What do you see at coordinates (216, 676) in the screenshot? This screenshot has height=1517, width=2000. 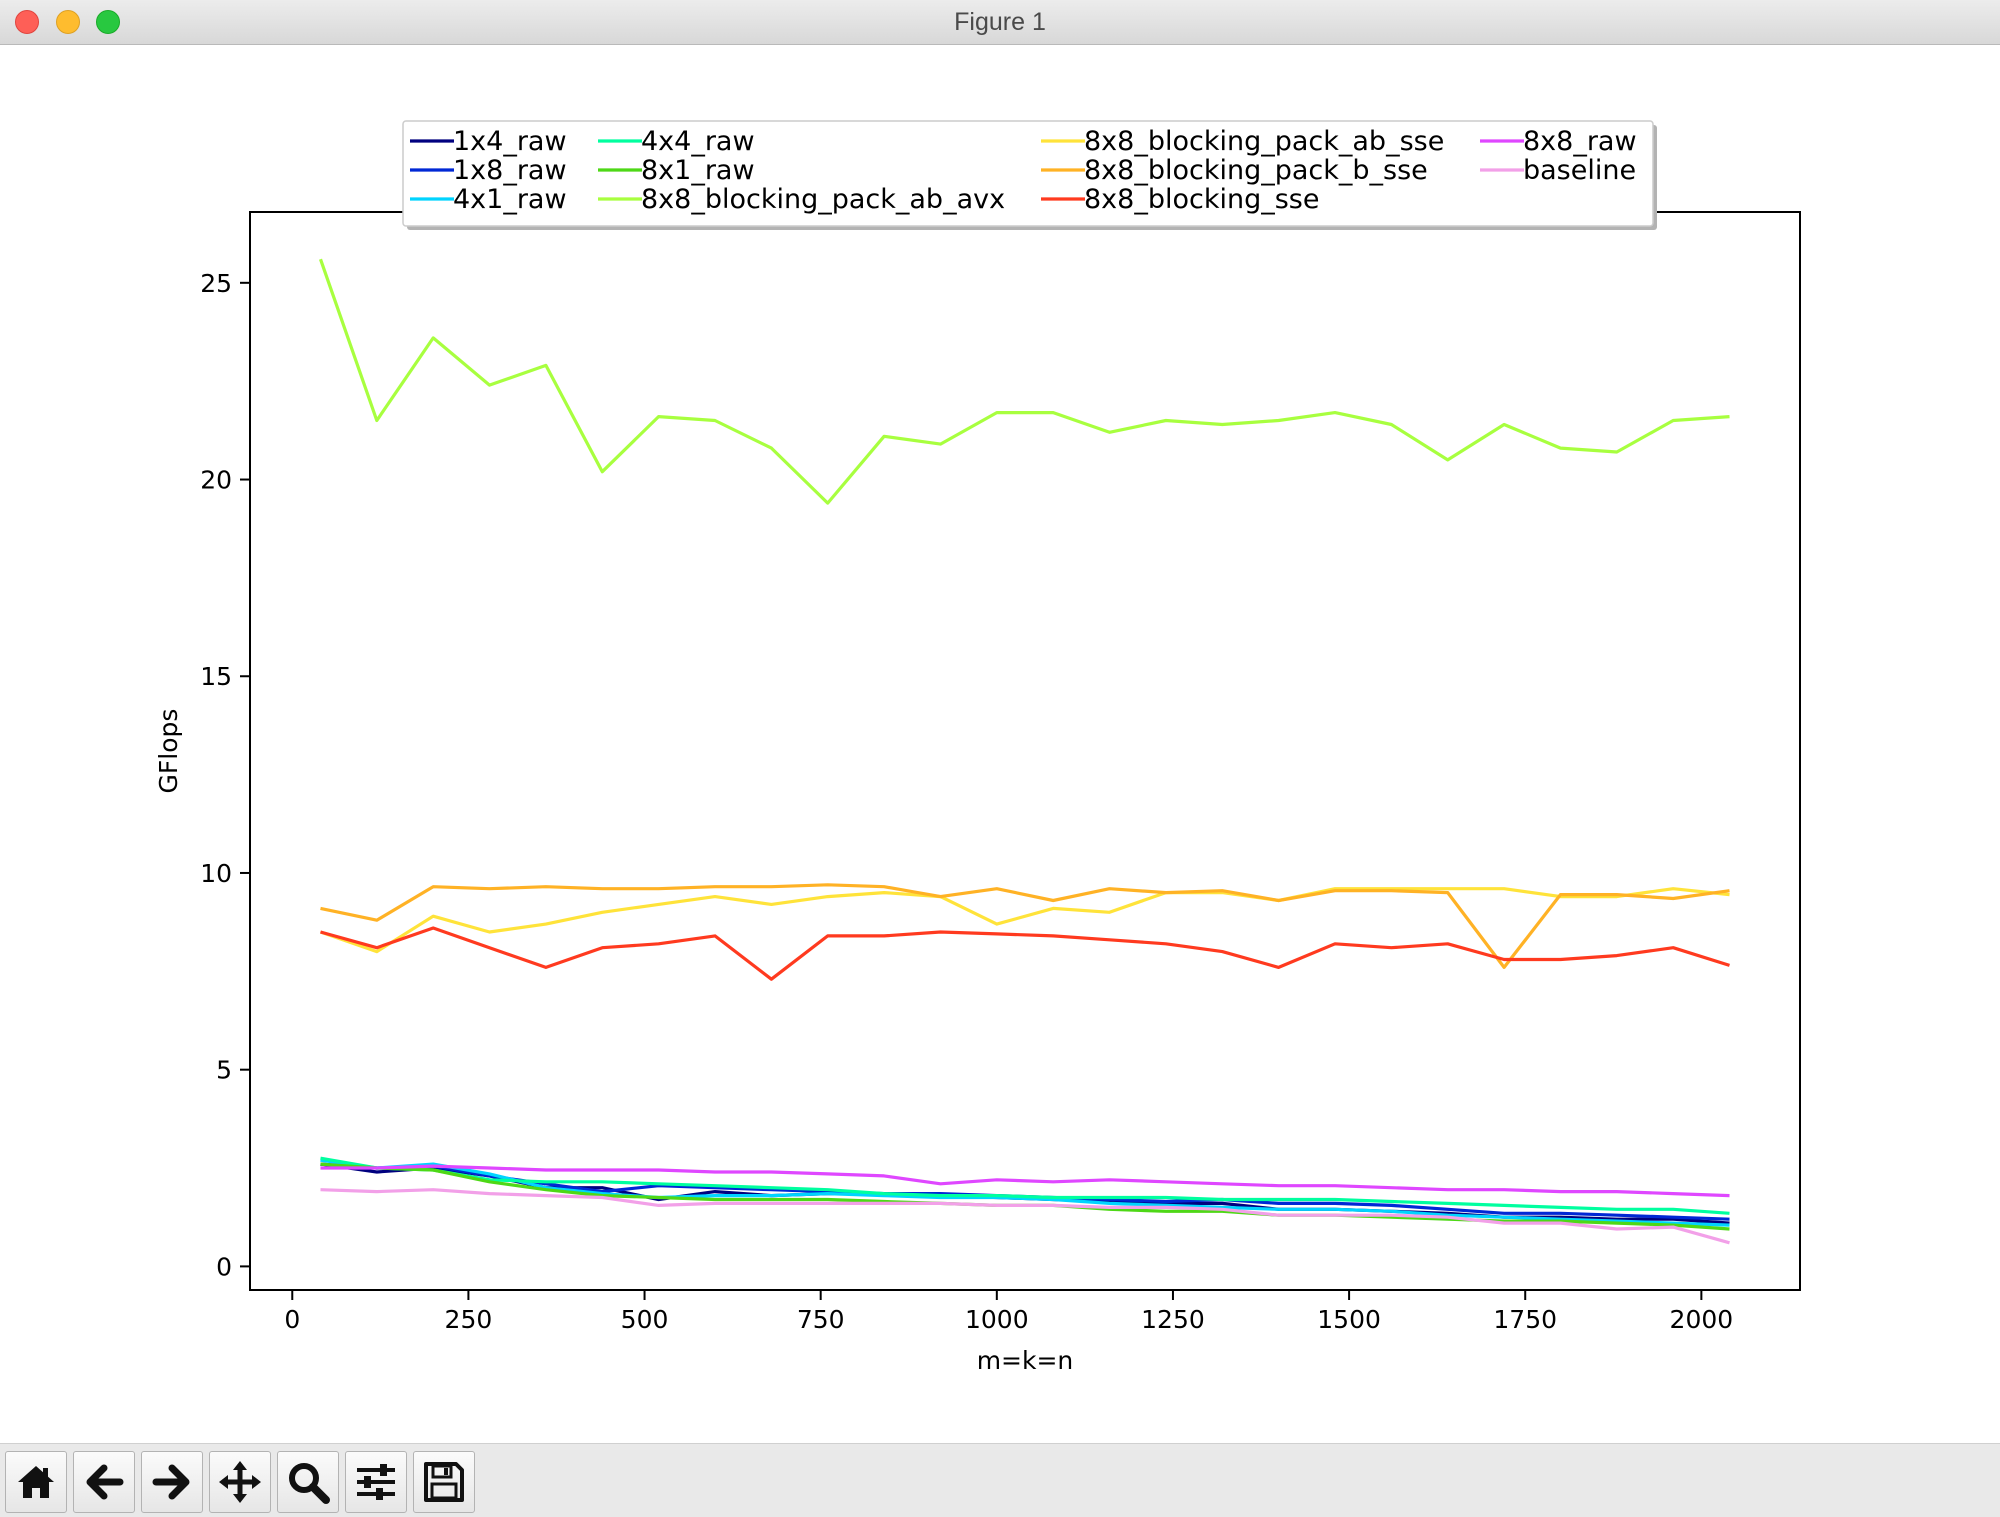 I see `y-tick-label: 15` at bounding box center [216, 676].